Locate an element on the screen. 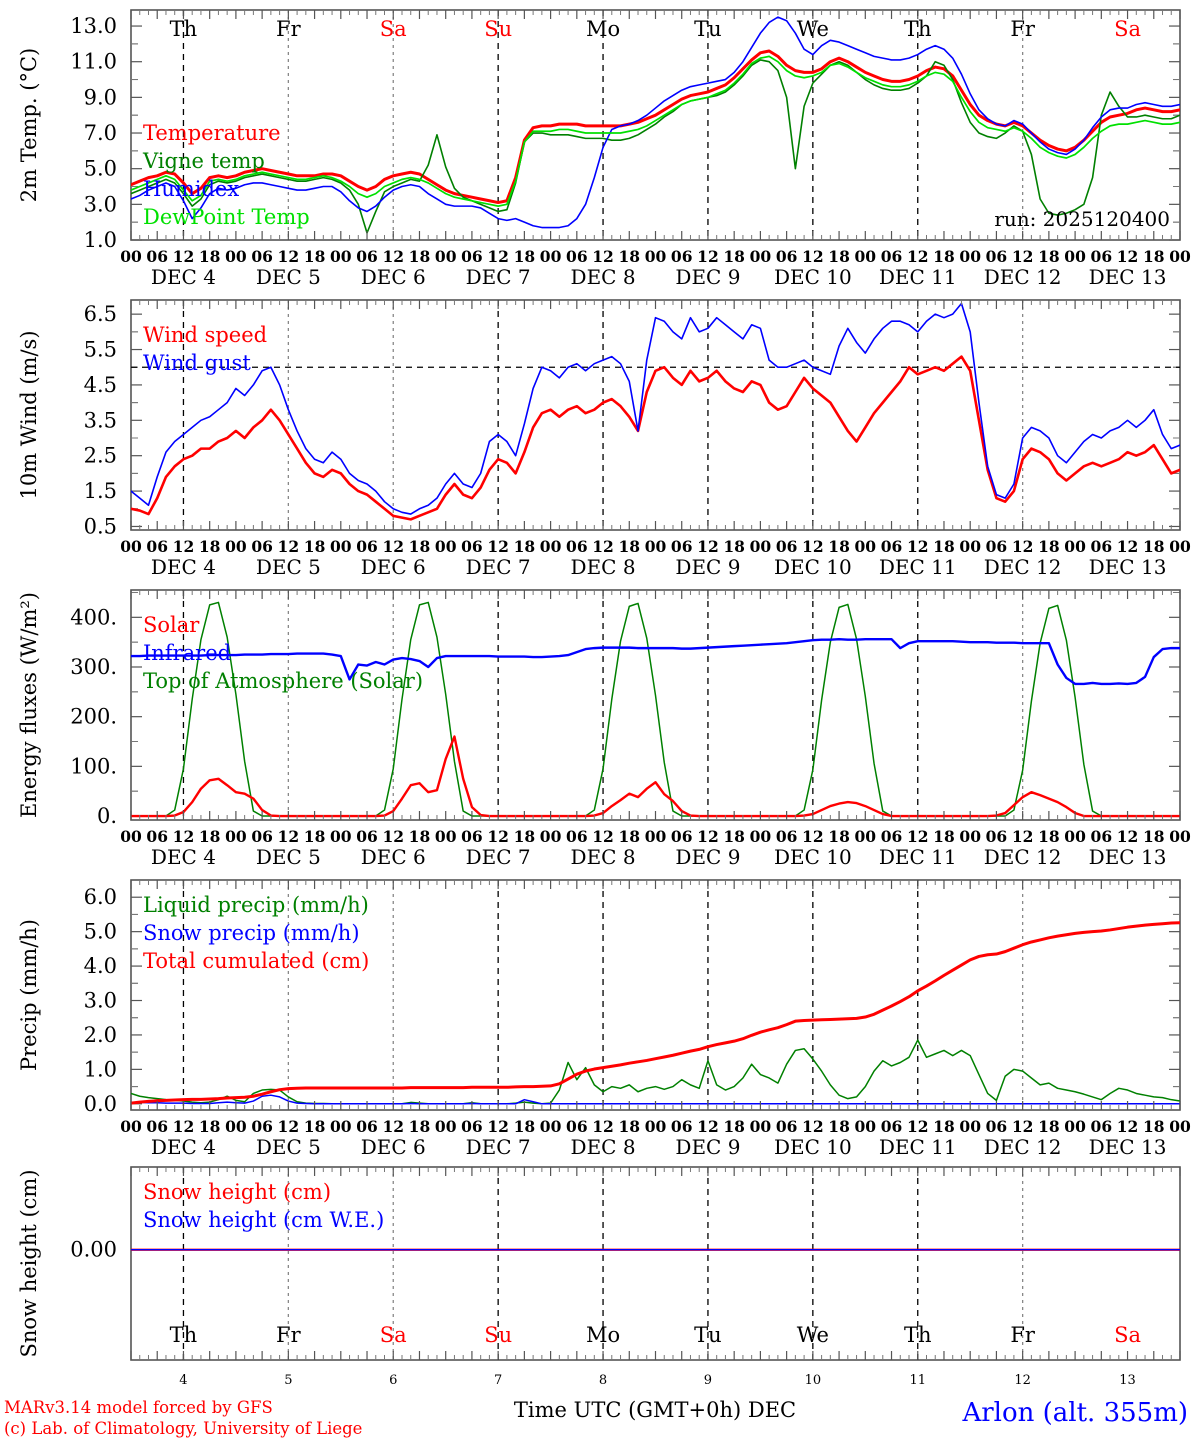 This screenshot has height=1440, width=1194. y-tick-label: 3.0 is located at coordinates (100, 1001).